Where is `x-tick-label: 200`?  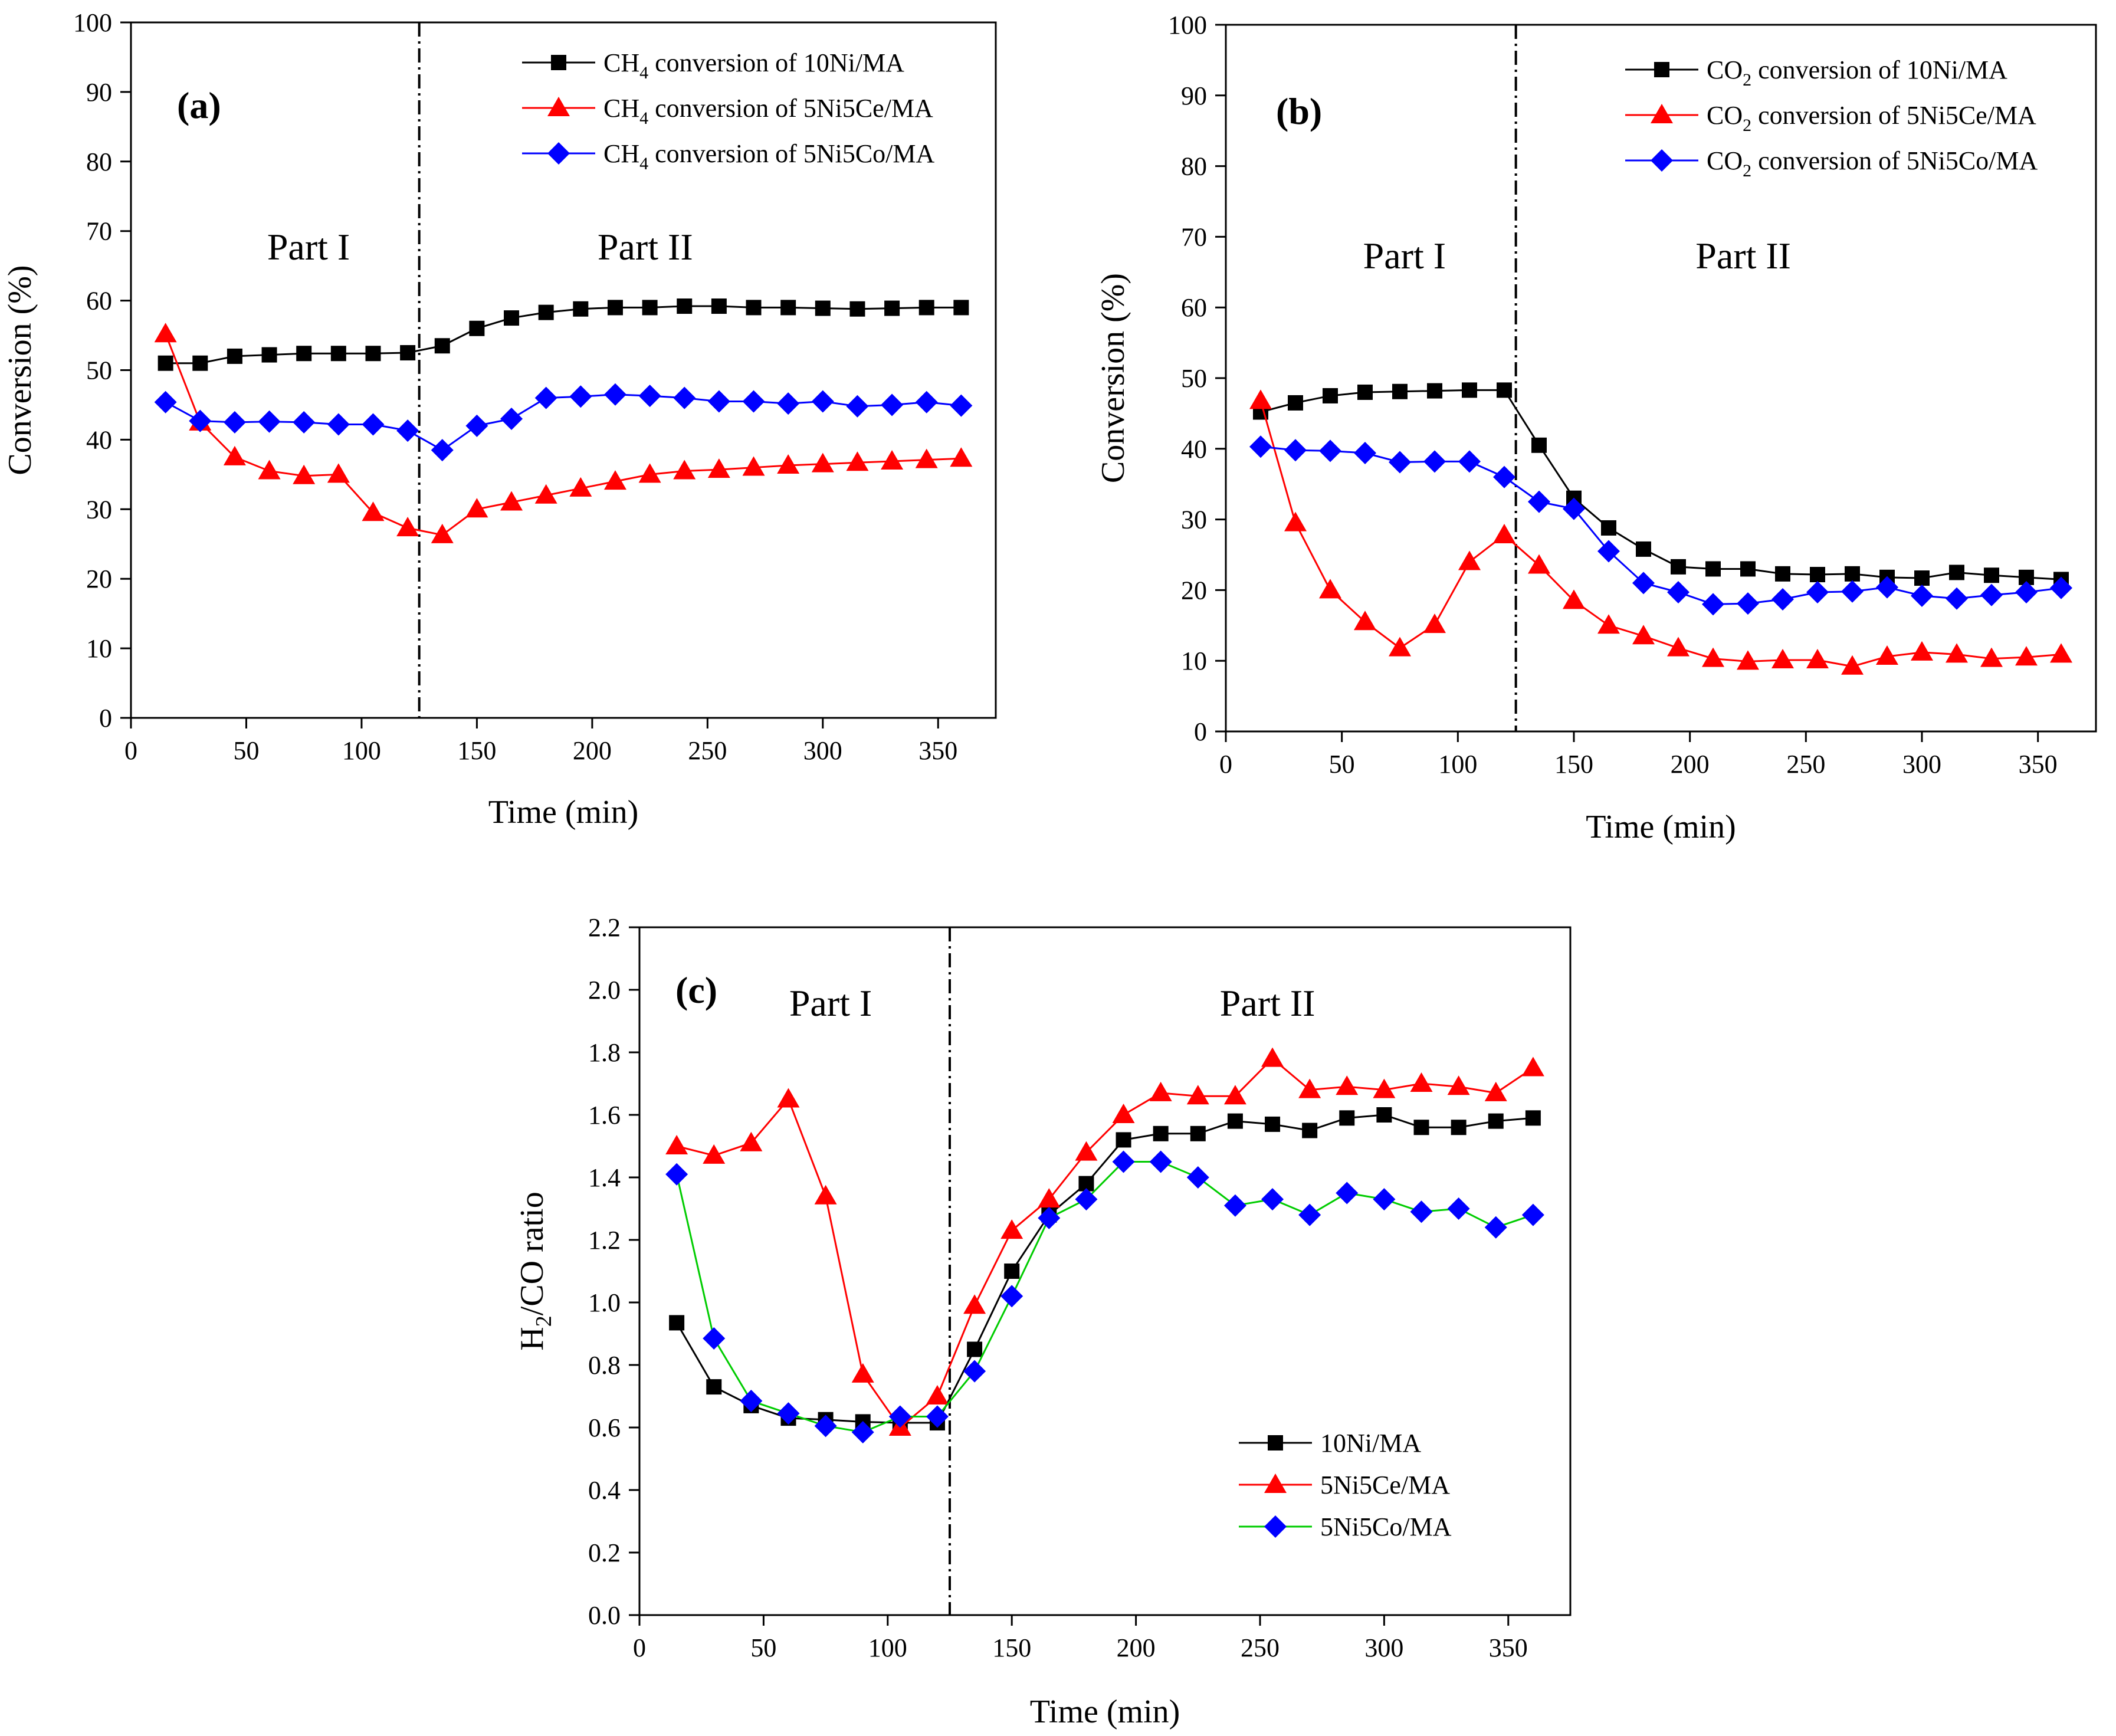 x-tick-label: 200 is located at coordinates (1690, 764).